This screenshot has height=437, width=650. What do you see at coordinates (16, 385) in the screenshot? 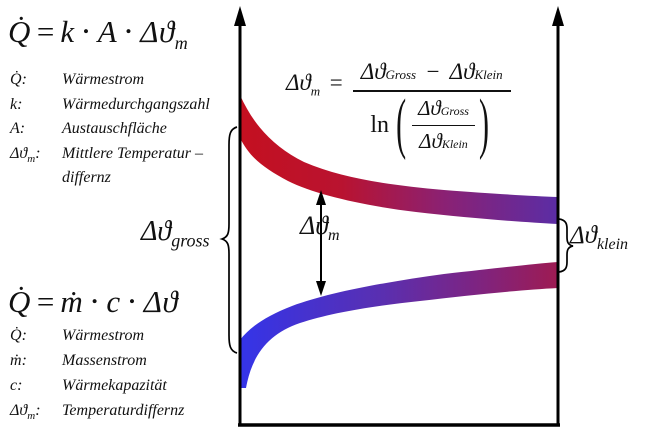
I see `legend-symbol: c:` at bounding box center [16, 385].